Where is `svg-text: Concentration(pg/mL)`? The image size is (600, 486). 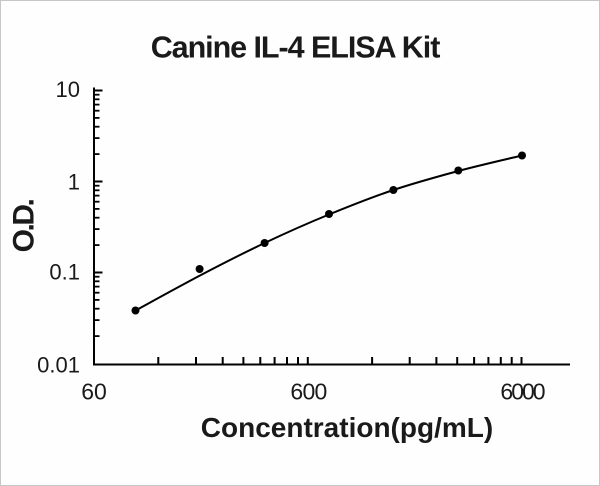
svg-text: Concentration(pg/mL) is located at coordinates (347, 427).